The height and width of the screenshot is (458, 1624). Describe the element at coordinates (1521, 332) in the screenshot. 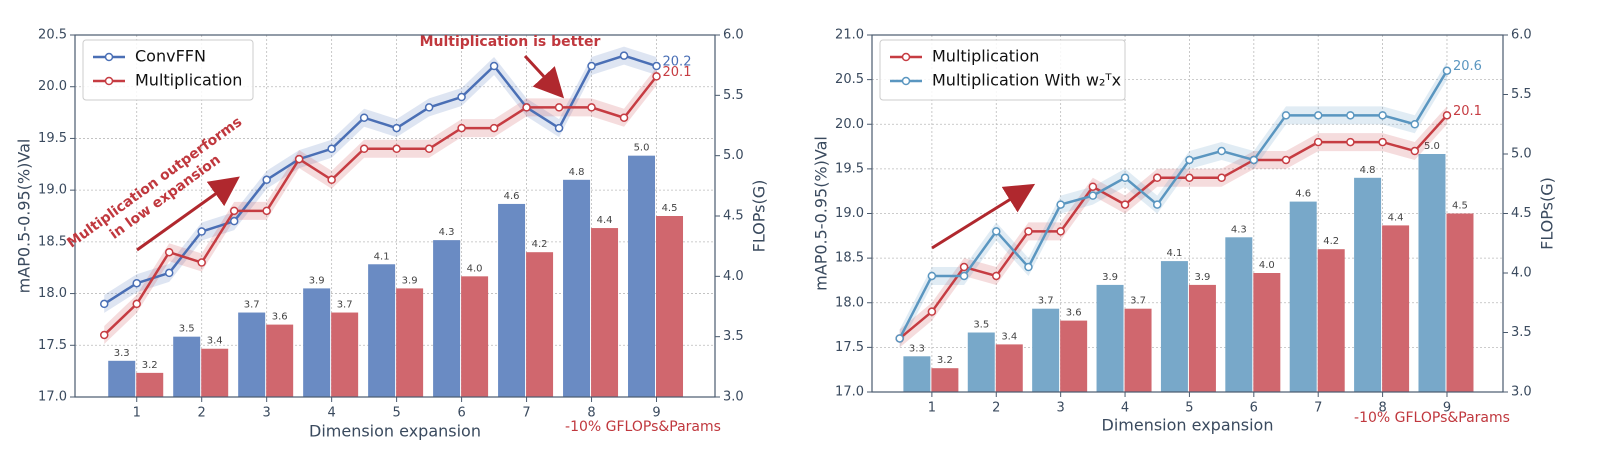

I see `y2-tick-label: 3.5` at that location.